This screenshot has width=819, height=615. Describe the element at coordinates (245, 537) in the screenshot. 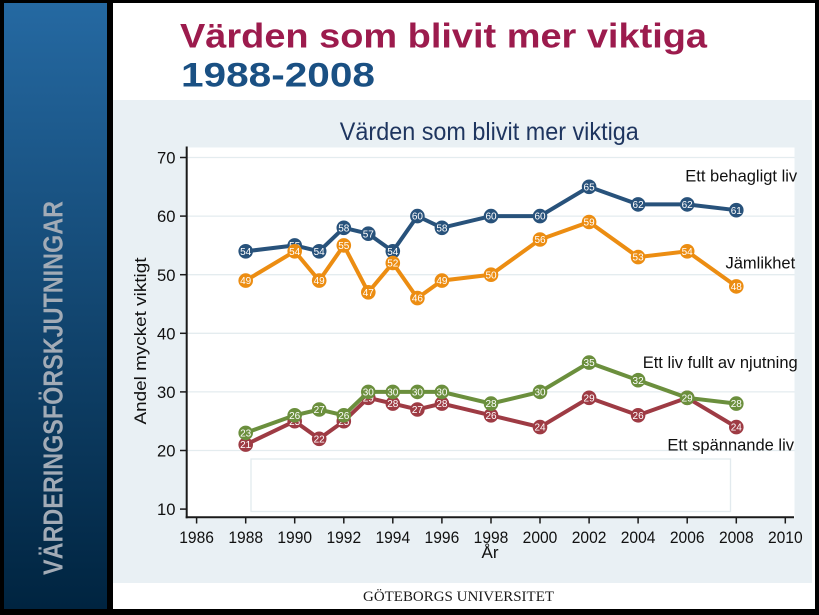

I see `svg-text: 1988` at that location.